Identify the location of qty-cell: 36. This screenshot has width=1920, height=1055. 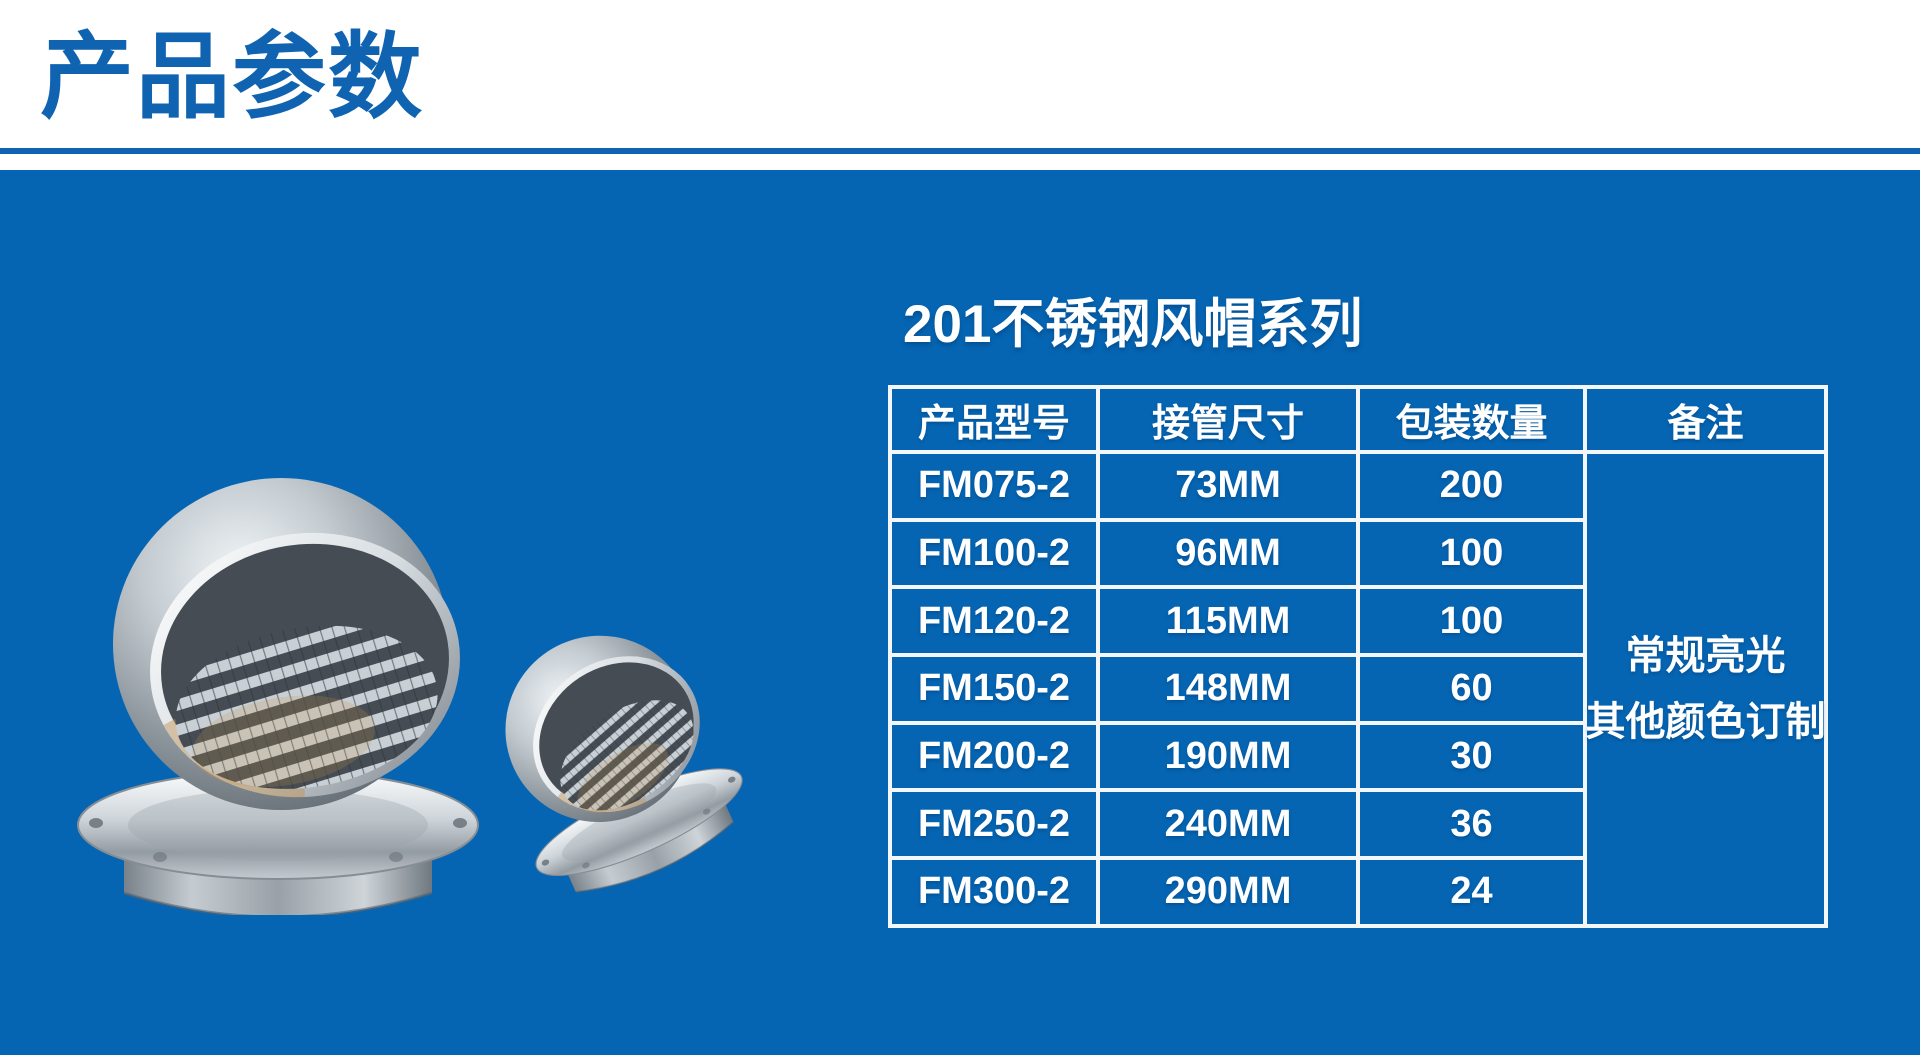
(1471, 824).